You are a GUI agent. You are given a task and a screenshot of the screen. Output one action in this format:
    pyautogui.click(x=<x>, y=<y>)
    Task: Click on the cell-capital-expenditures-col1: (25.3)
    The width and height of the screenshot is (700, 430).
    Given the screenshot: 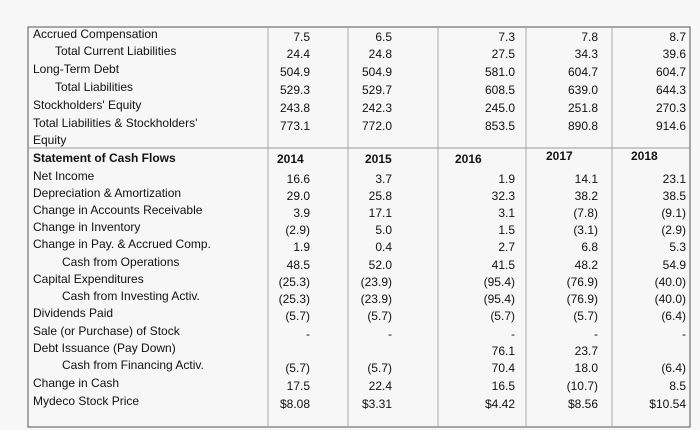 What is the action you would take?
    pyautogui.click(x=294, y=282)
    